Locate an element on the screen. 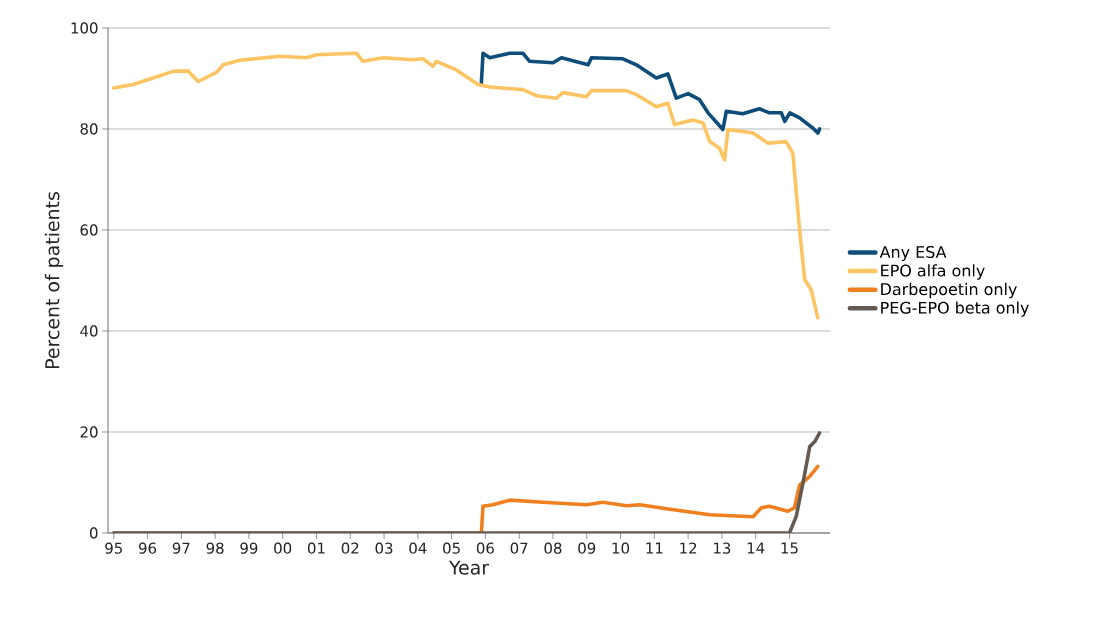 The image size is (1105, 619). x-tick-label: 09 is located at coordinates (587, 548).